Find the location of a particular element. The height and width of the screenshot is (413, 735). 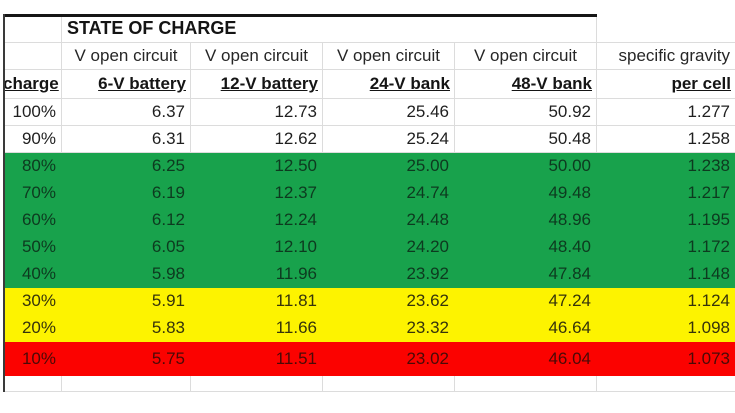

table-outer-top-border is located at coordinates (300, 15).